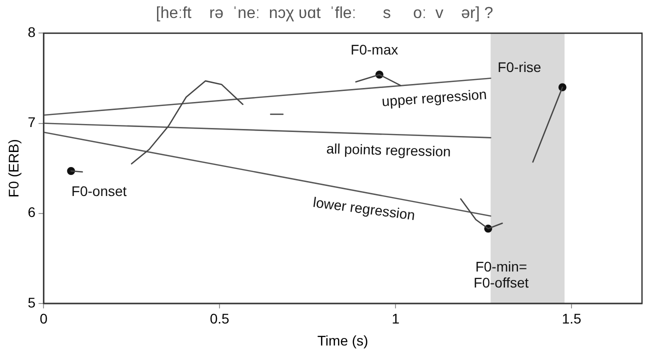 The width and height of the screenshot is (647, 352). What do you see at coordinates (32, 32) in the screenshot?
I see `y-tick-label: 8` at bounding box center [32, 32].